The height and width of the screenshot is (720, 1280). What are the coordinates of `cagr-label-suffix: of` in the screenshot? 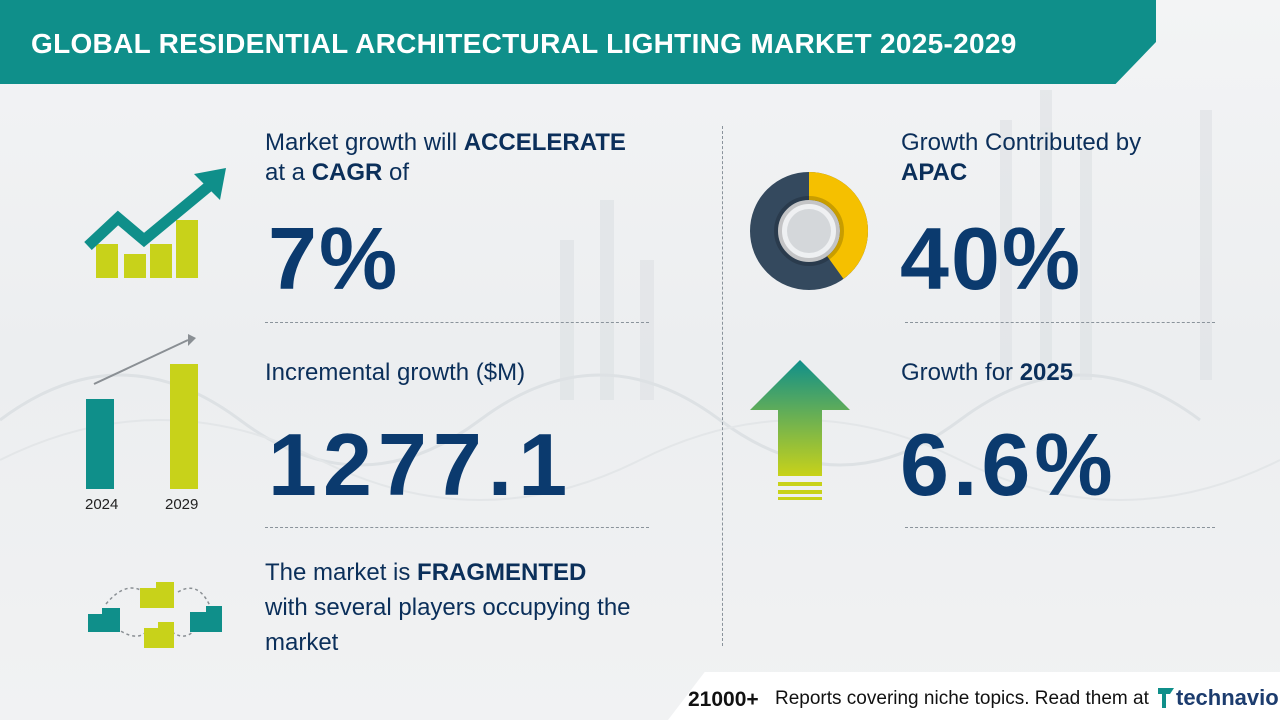 It's located at (396, 172).